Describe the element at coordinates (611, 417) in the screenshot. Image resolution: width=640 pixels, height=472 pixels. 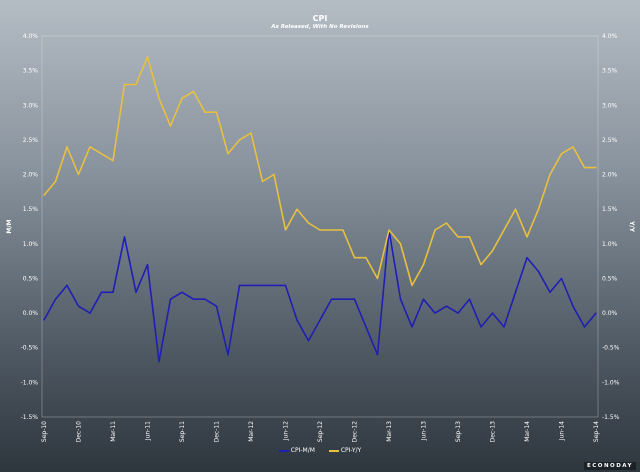
I see `y-tick-label-right: -1.5%` at that location.